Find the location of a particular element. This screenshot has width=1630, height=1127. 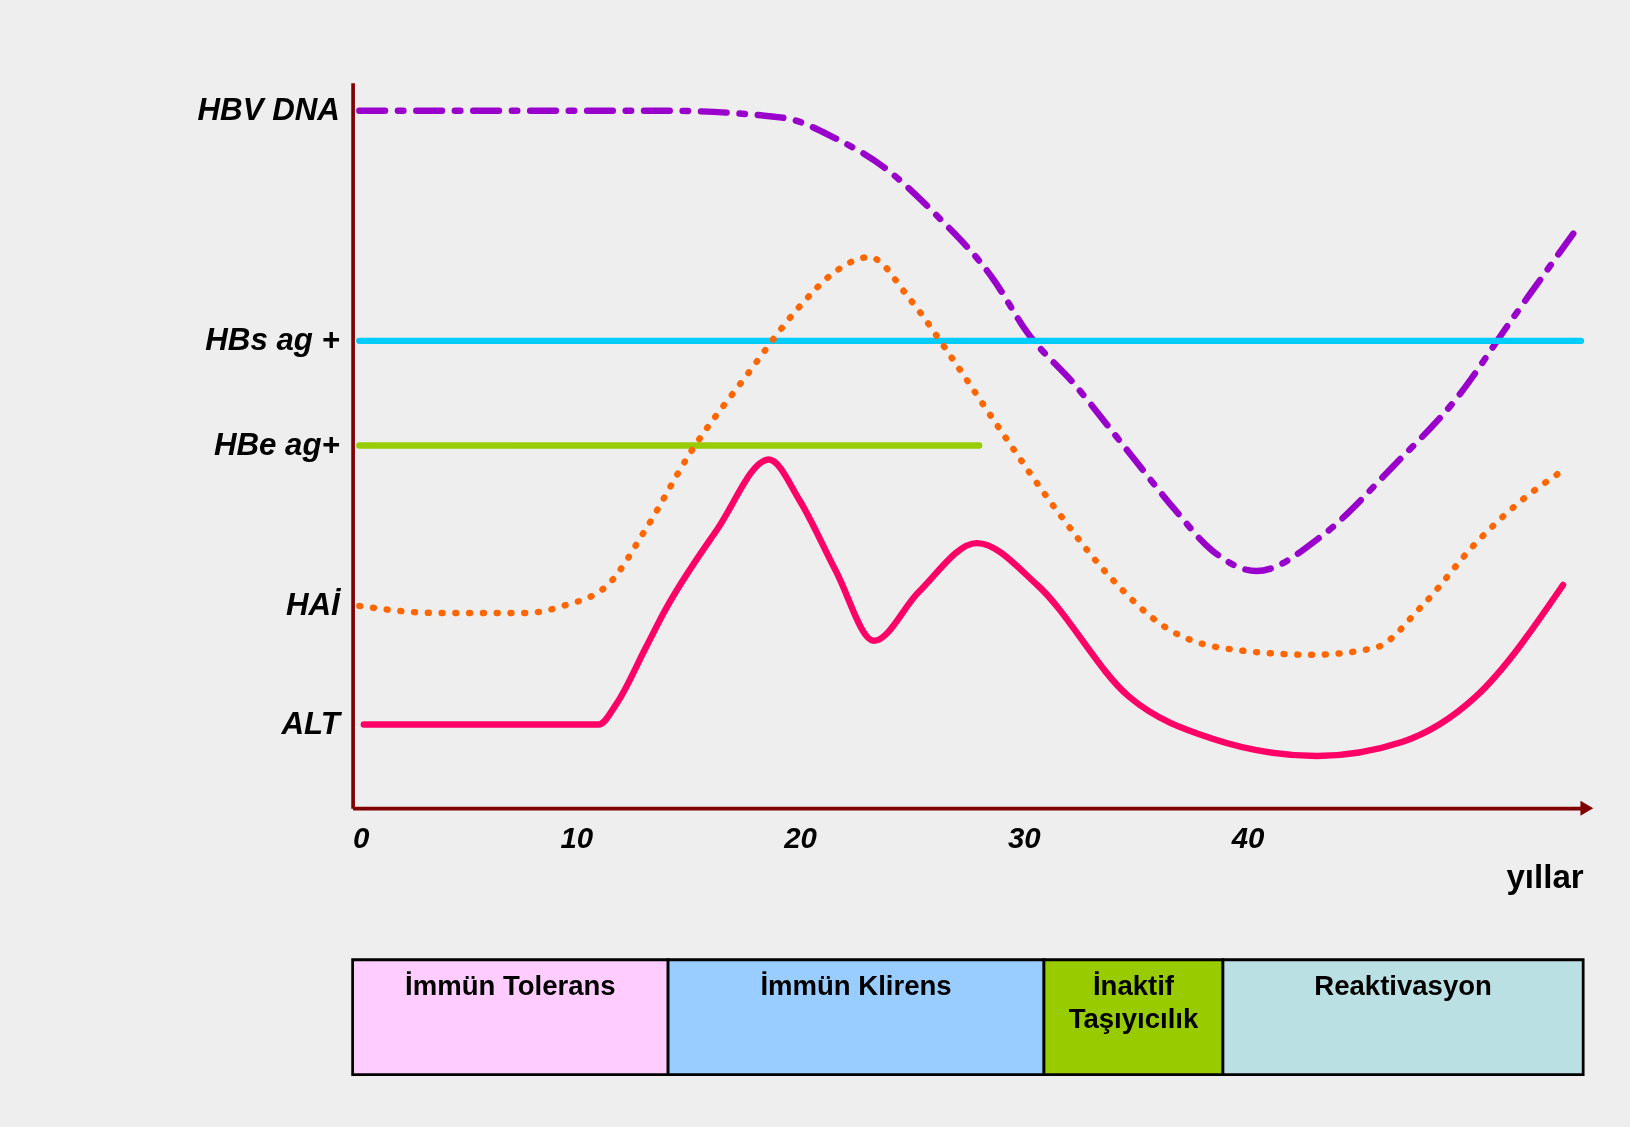

series-label: İmmün Tolerans is located at coordinates (510, 985).